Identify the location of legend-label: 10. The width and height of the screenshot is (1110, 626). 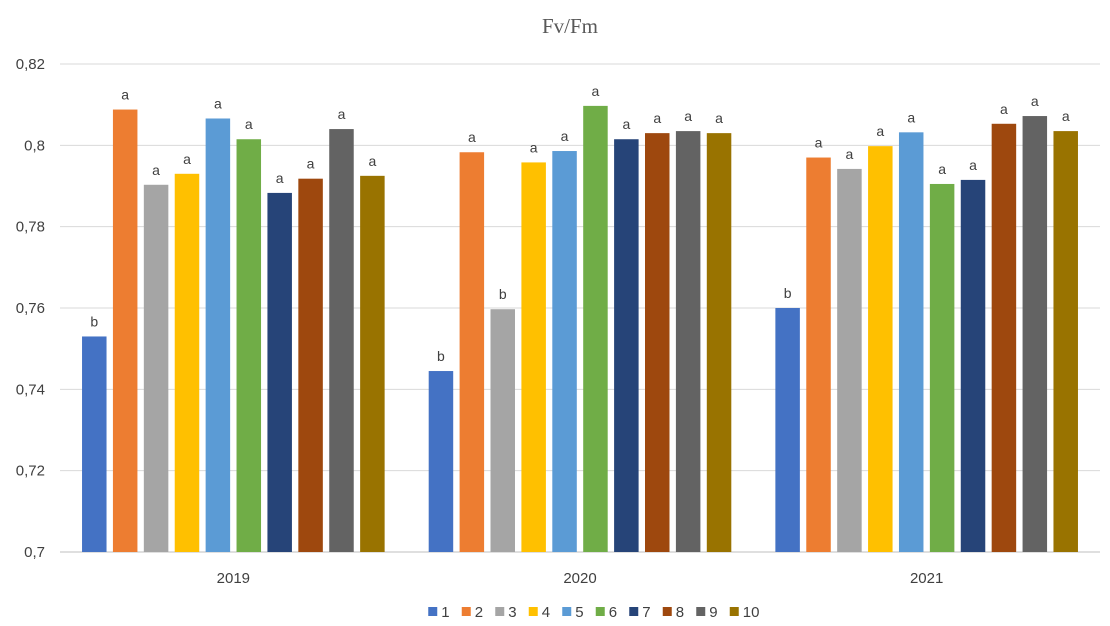
(751, 612).